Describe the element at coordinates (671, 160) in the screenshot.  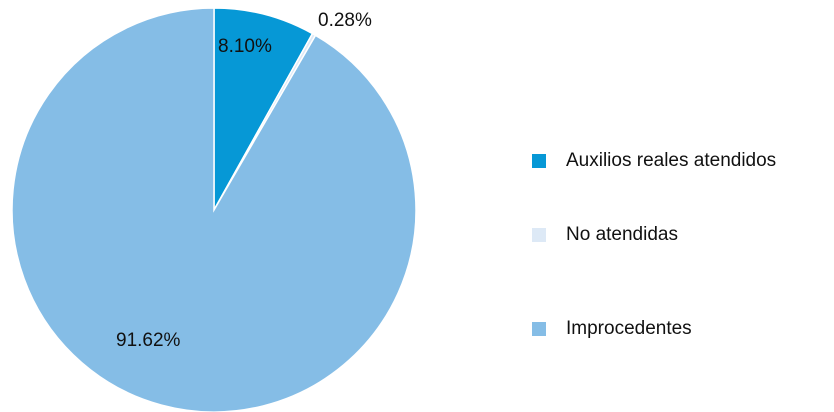
I see `legend-label-auxilios: Auxilios reales atendidos` at that location.